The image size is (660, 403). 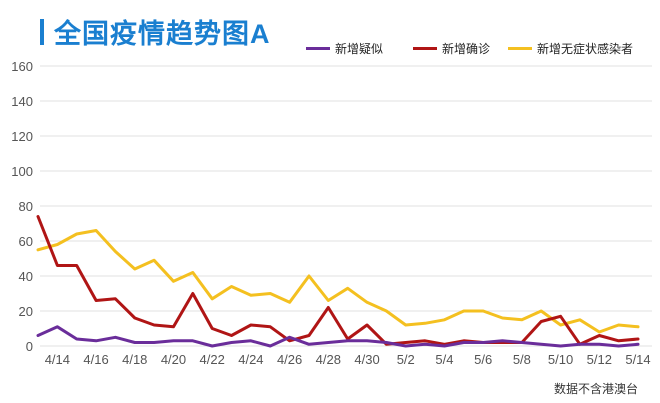 I want to click on y-tick-label: 80, so click(x=26, y=206).